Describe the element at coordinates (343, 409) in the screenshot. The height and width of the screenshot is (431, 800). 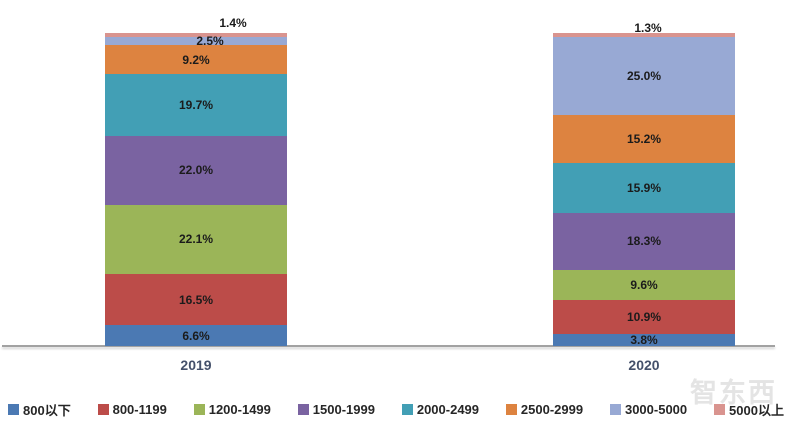
I see `legend-label: 1500-1999` at that location.